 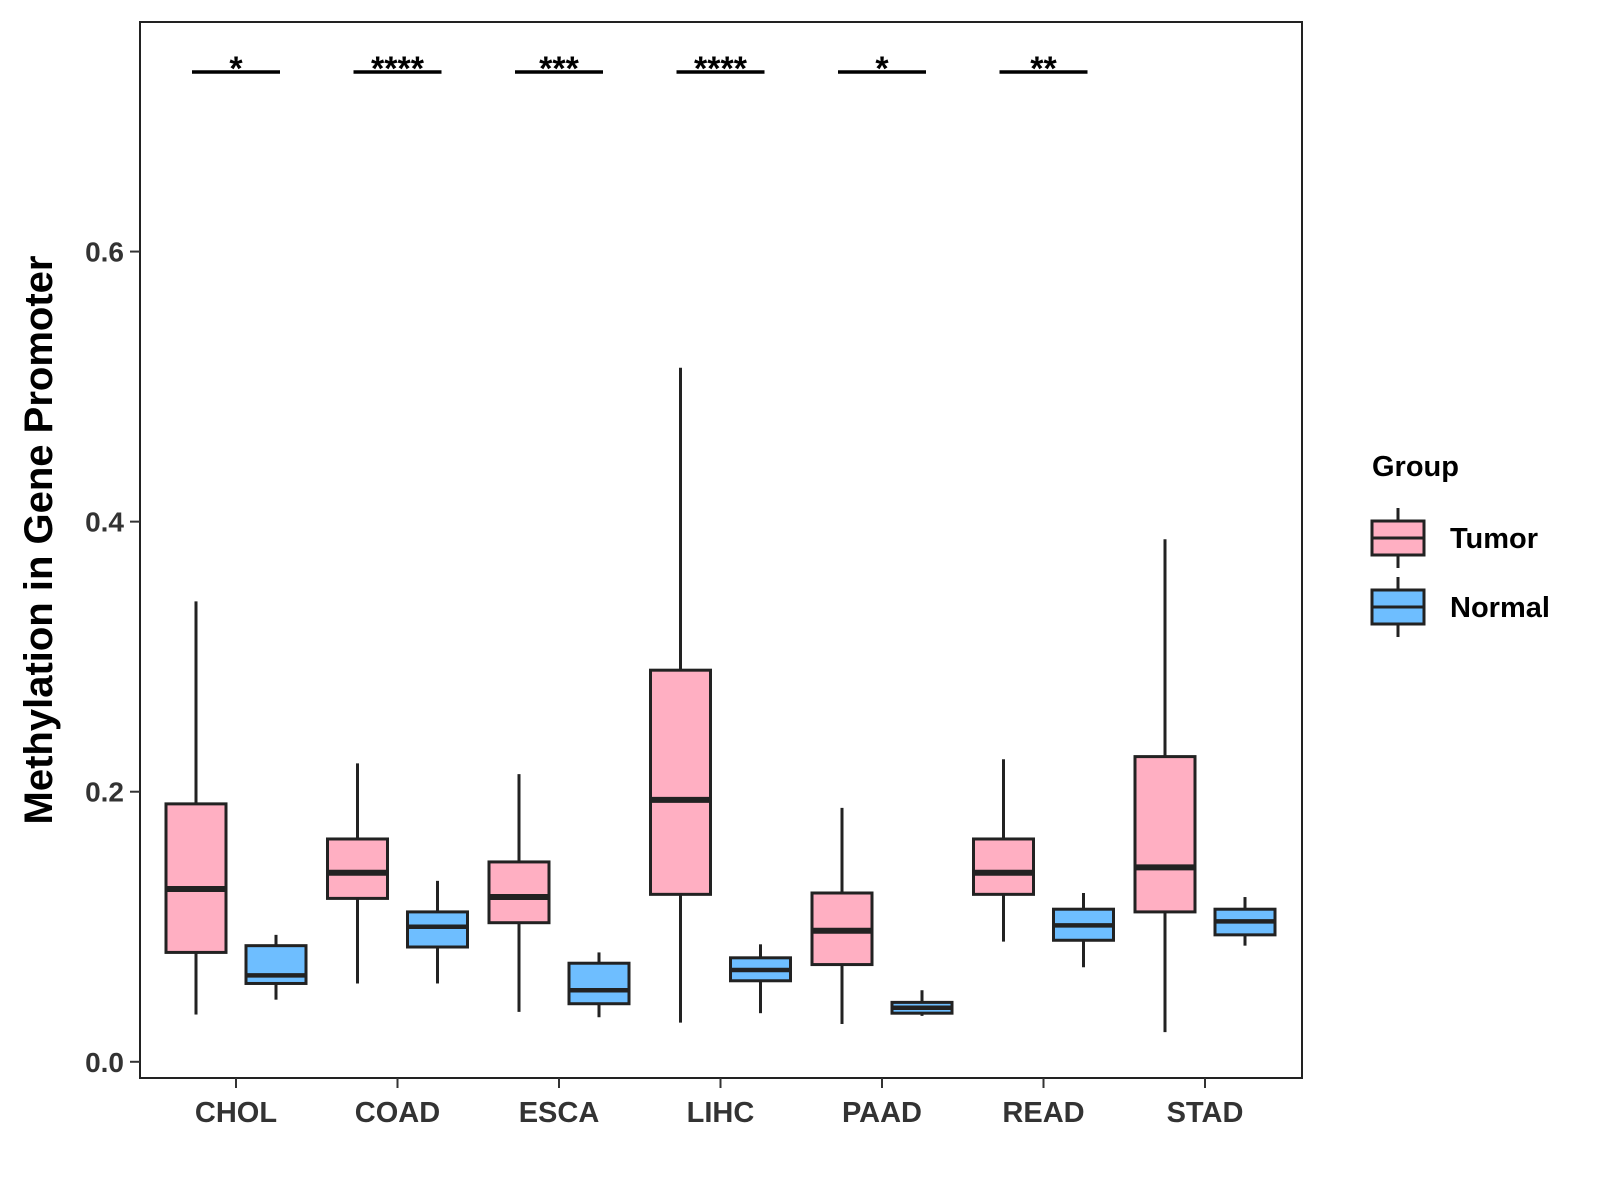 I want to click on box-tumor-coad, so click(x=357, y=868).